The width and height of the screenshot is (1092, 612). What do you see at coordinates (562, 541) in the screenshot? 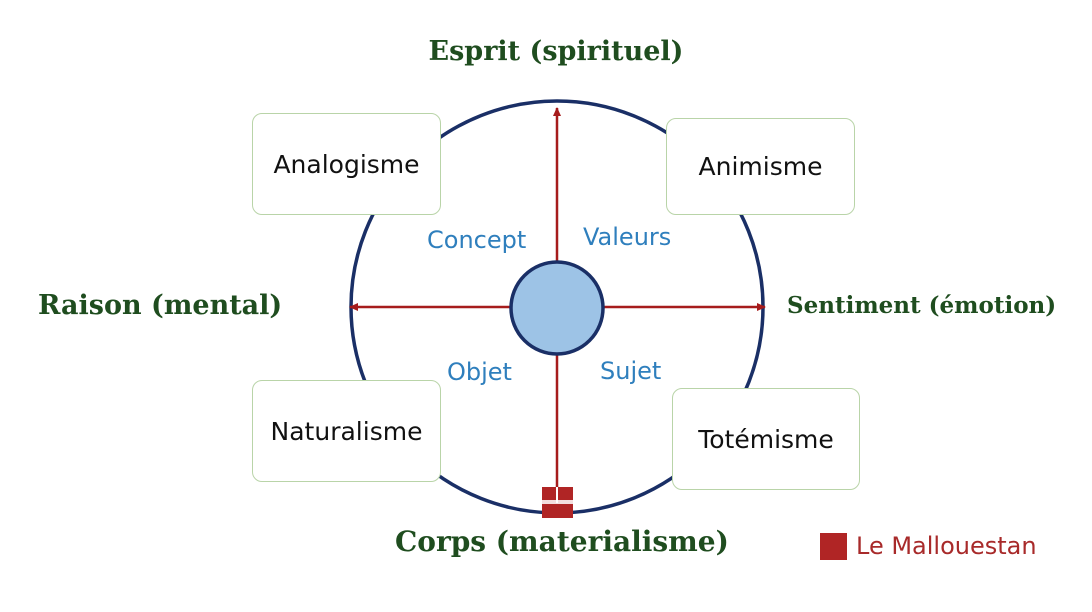
I see `axis-label-bottom: Corps (materialisme)` at bounding box center [562, 541].